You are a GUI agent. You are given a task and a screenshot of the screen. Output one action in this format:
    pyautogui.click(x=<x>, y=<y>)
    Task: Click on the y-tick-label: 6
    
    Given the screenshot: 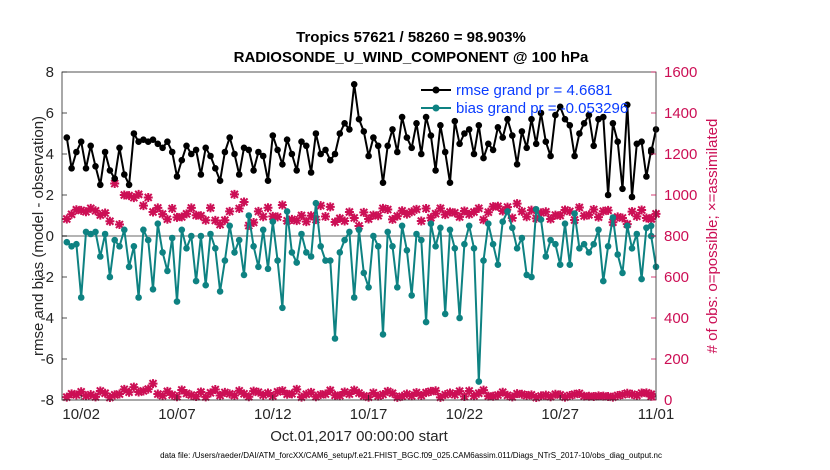 What is the action you would take?
    pyautogui.click(x=50, y=113)
    